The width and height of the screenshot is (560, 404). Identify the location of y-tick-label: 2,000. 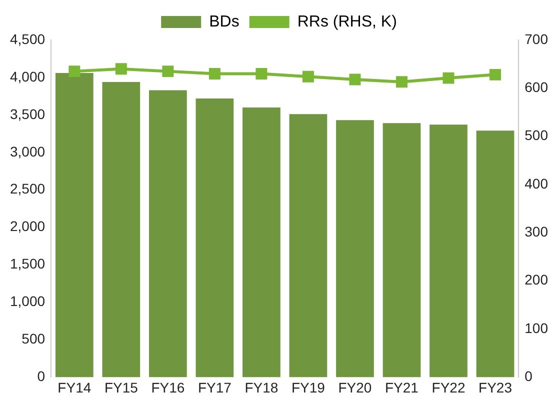
(28, 226).